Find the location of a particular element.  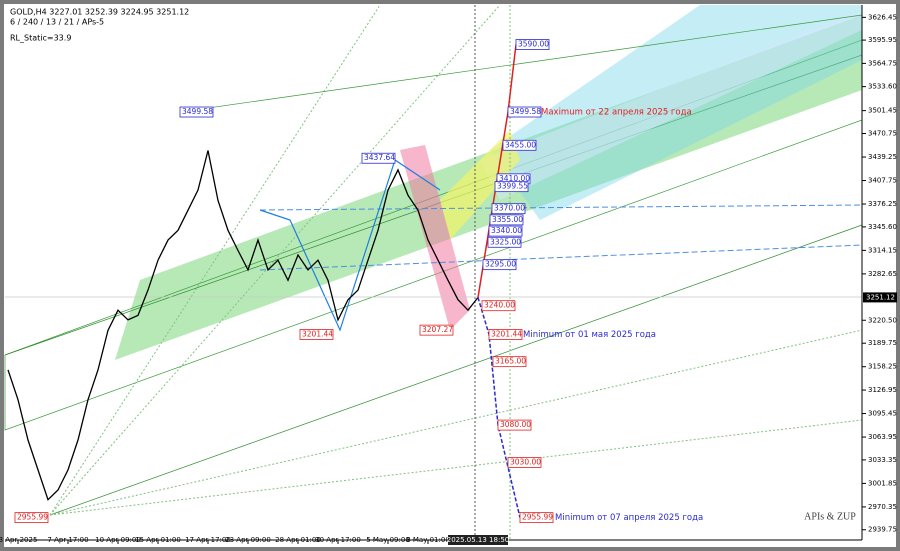

watermark: APIs & ZUP is located at coordinates (830, 516).